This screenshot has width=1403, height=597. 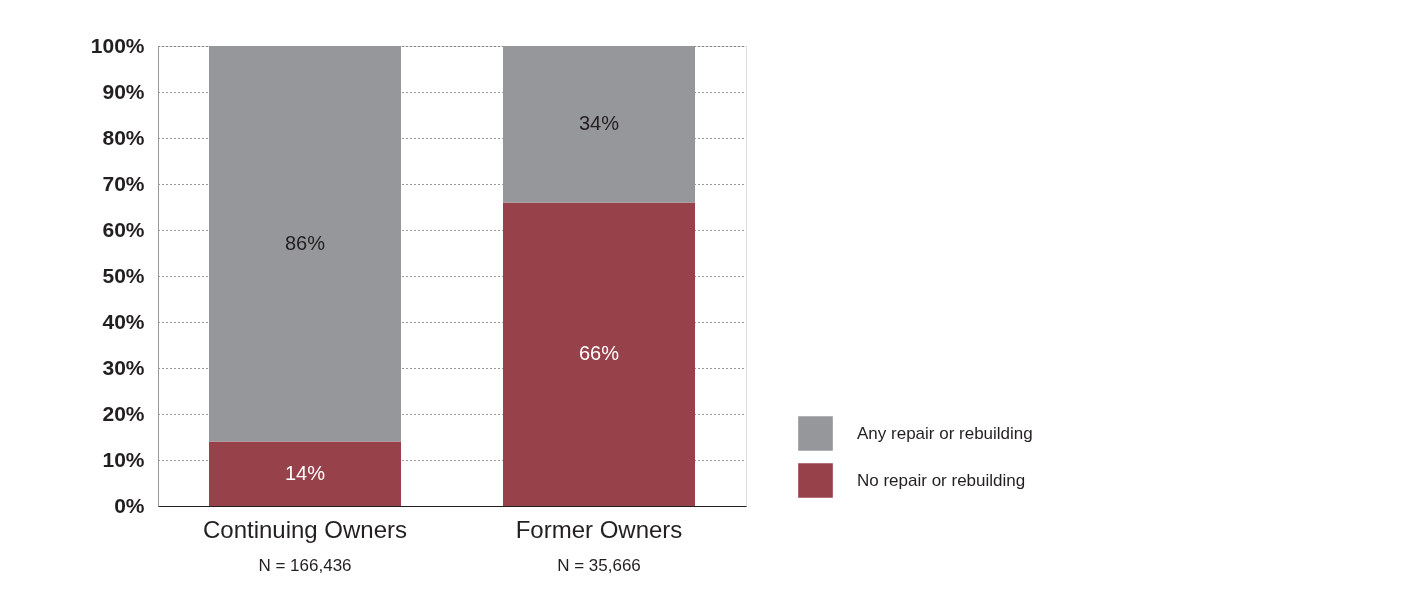 I want to click on x-tick-label: Continuing Owners, so click(x=305, y=529).